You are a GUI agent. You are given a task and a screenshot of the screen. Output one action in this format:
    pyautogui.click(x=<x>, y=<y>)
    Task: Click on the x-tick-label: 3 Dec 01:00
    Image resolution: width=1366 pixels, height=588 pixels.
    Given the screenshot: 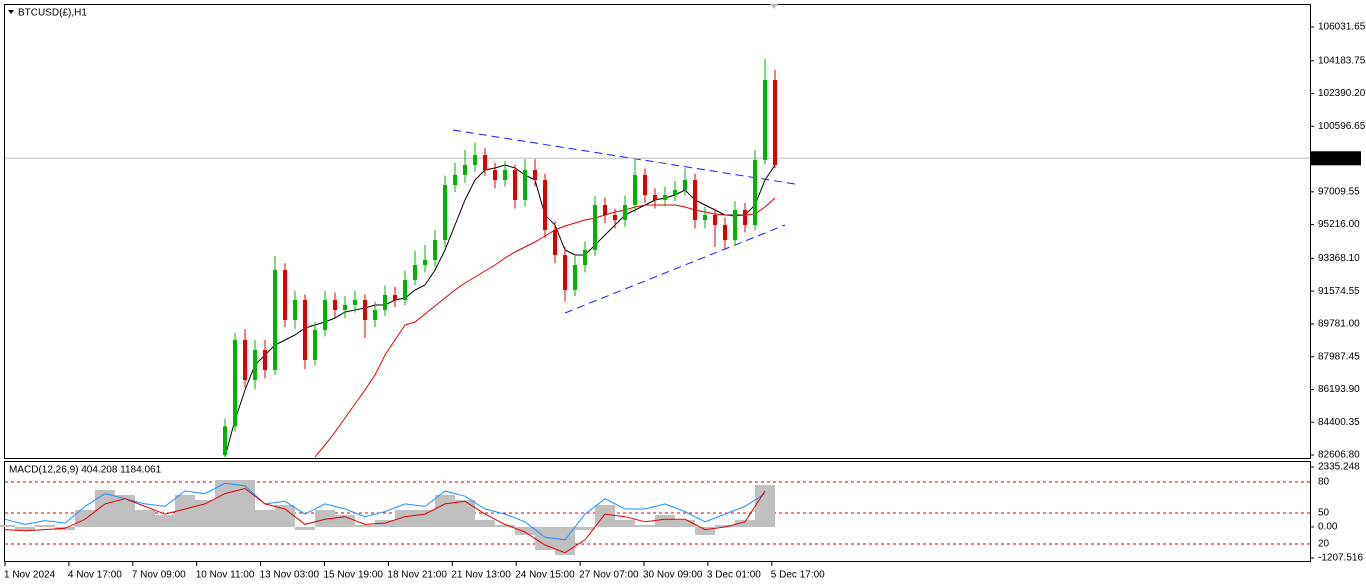 What is the action you would take?
    pyautogui.click(x=734, y=575)
    